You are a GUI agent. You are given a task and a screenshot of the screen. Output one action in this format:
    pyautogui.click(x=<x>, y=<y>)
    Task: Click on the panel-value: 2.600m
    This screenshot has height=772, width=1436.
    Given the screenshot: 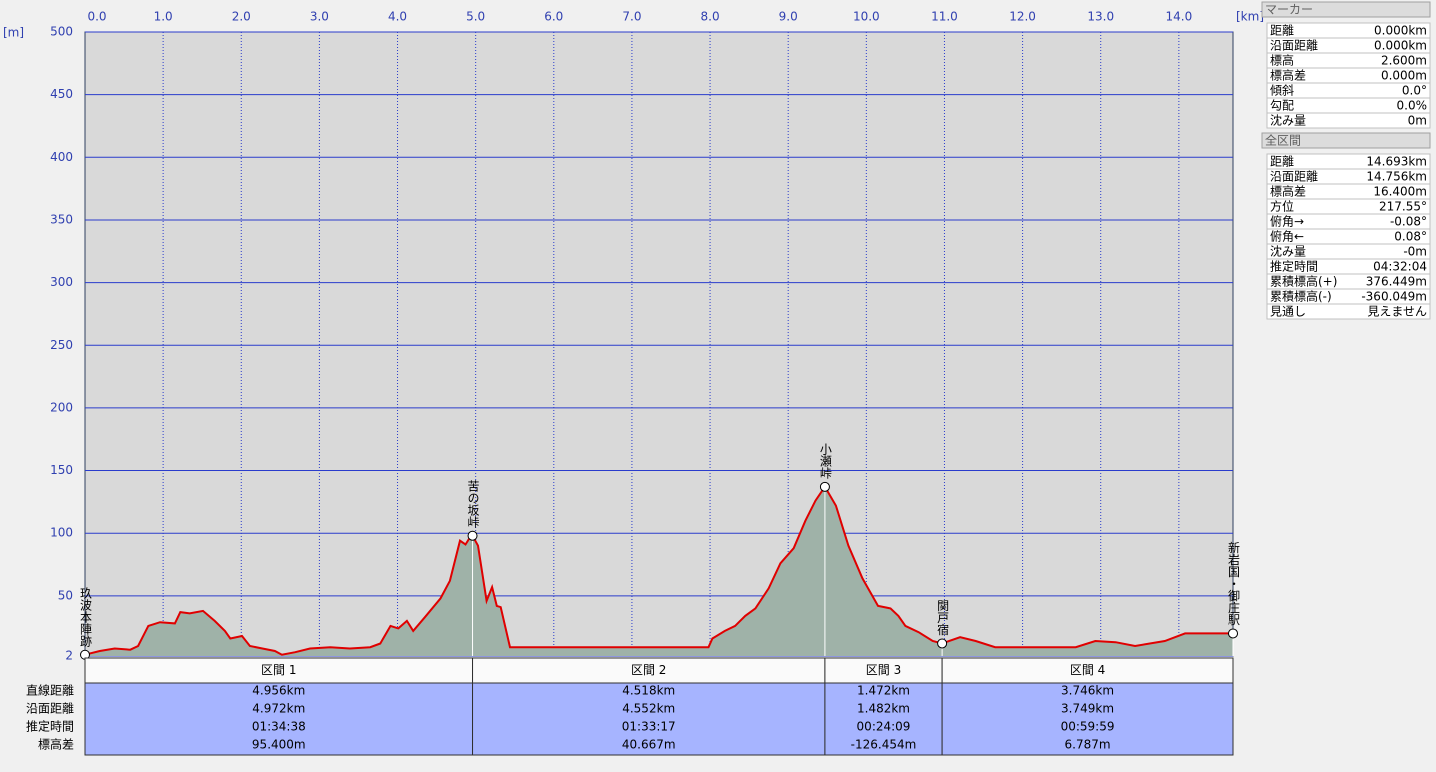 What is the action you would take?
    pyautogui.click(x=1404, y=61)
    